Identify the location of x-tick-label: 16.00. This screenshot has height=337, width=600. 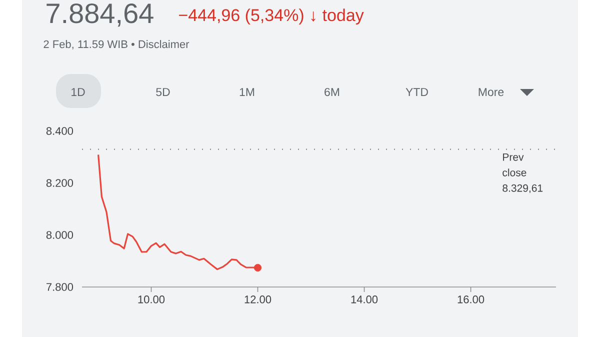
(471, 300).